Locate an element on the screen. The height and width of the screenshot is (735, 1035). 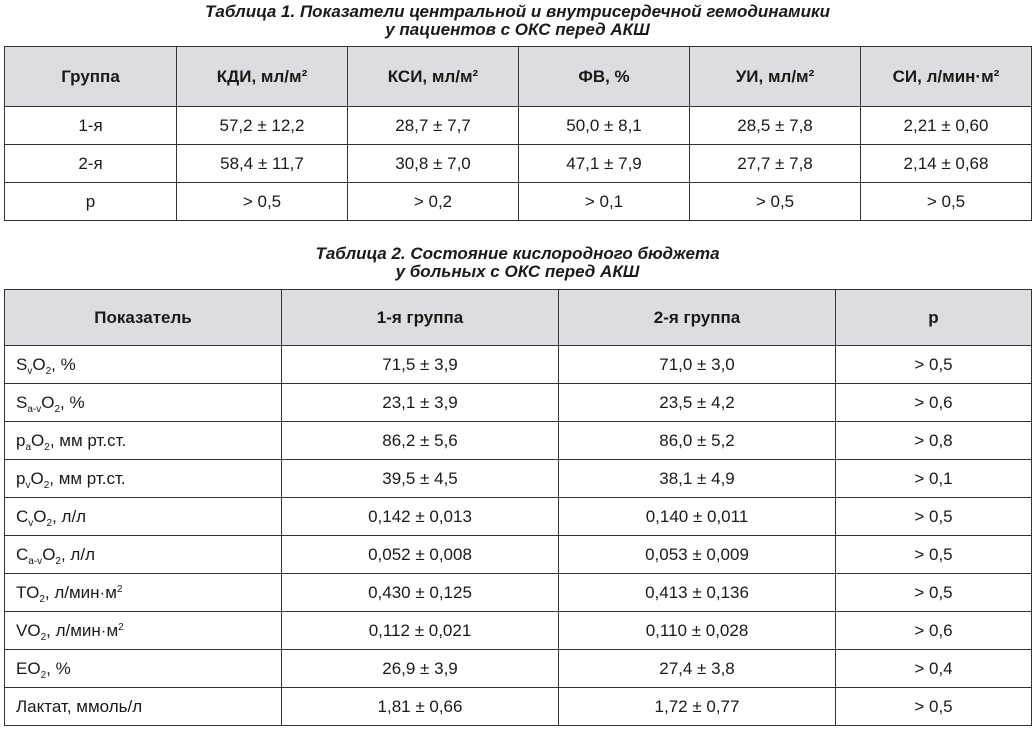
table1-header-group: Группа is located at coordinates (90, 76).